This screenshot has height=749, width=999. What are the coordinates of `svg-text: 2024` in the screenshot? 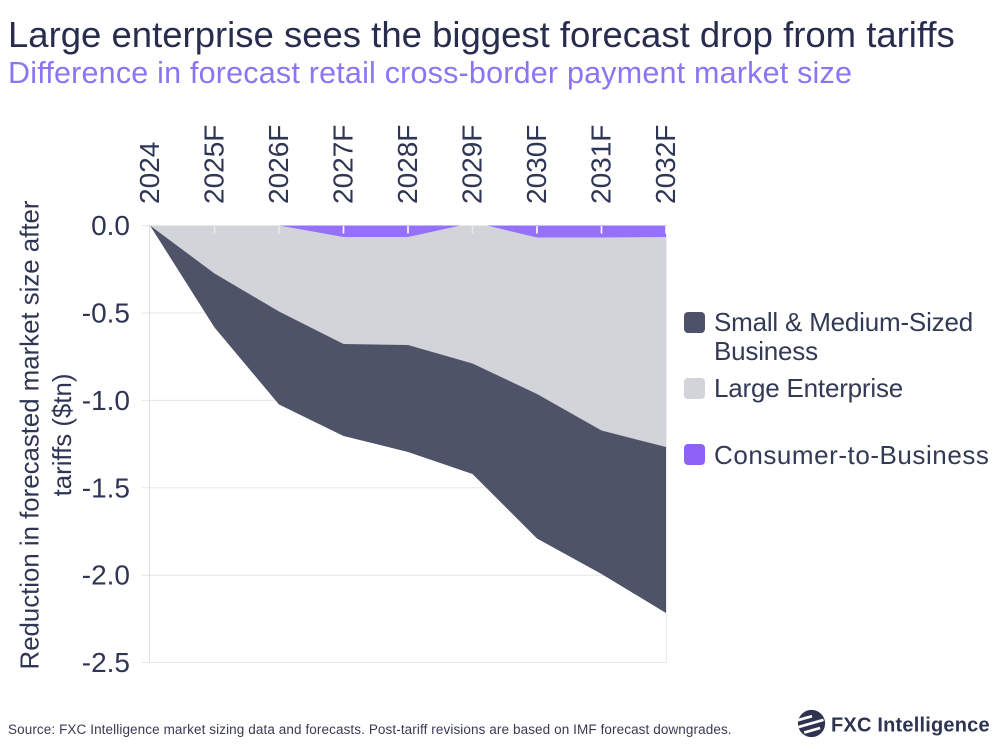 It's located at (149, 173).